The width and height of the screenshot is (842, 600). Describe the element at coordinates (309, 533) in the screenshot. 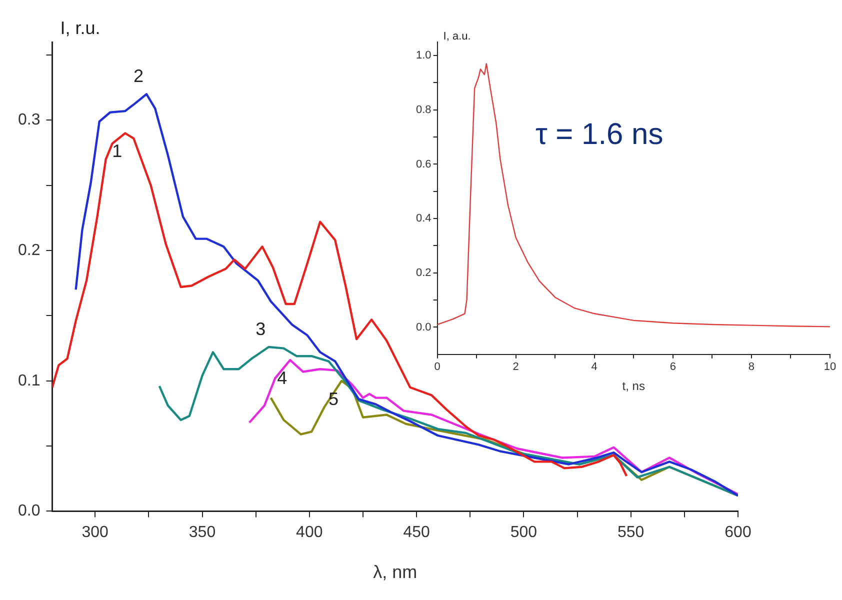

I see `x-tick-label: 400` at that location.